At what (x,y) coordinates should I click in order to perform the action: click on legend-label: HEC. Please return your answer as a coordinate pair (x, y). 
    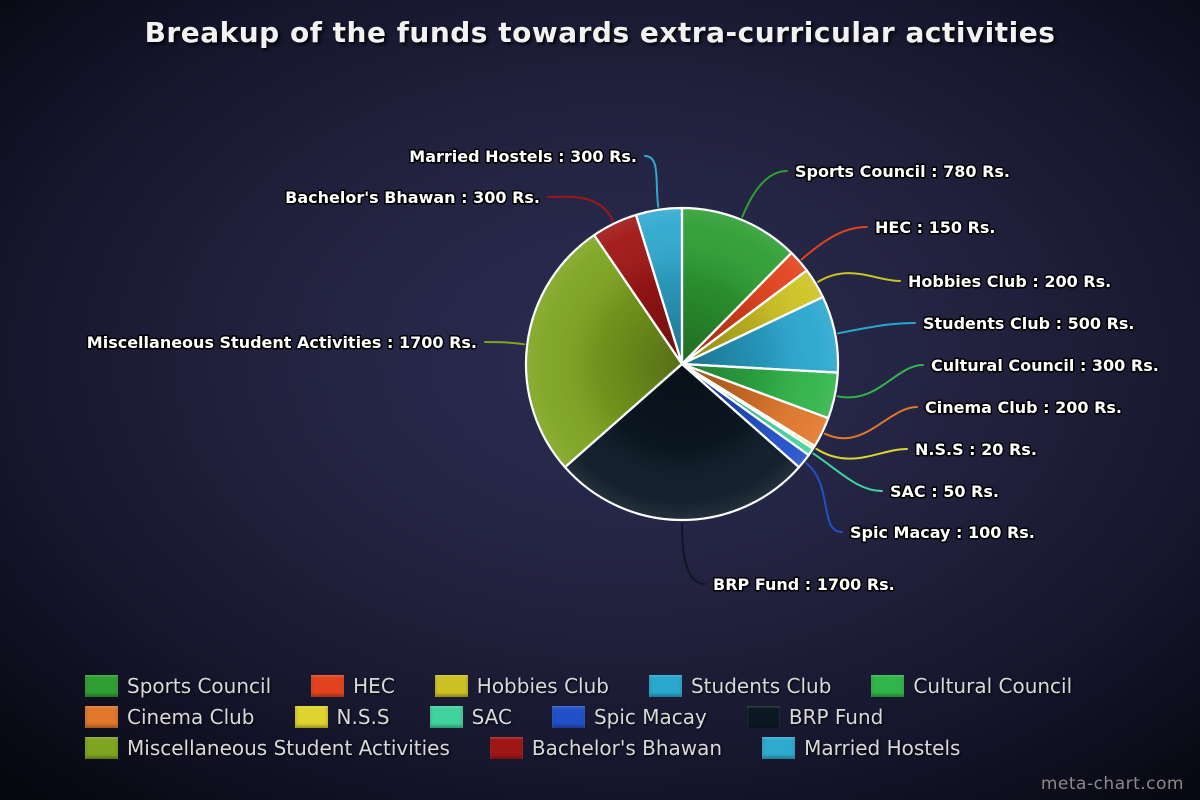
    Looking at the image, I should click on (374, 686).